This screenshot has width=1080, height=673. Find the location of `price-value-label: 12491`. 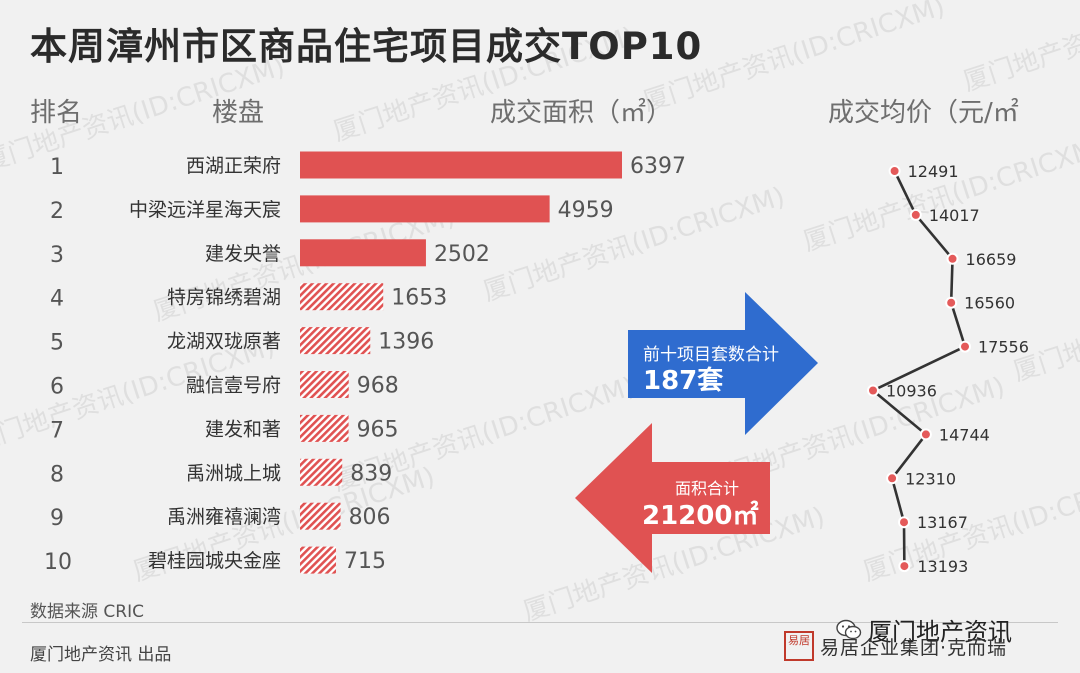

price-value-label: 12491 is located at coordinates (933, 171).